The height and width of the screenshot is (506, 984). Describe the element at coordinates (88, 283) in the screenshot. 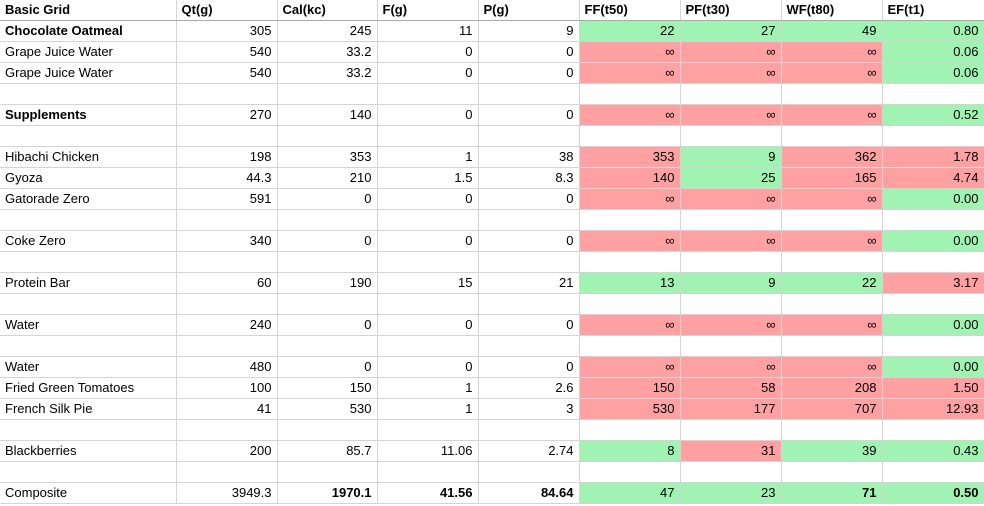

I see `row-label-cell: Protein Bar` at that location.